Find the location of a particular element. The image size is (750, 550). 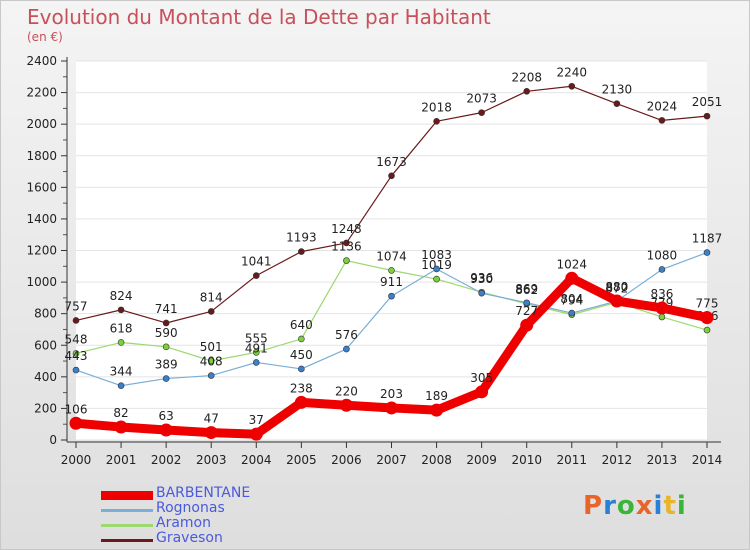

x-tick-label: 2000 is located at coordinates (76, 460).